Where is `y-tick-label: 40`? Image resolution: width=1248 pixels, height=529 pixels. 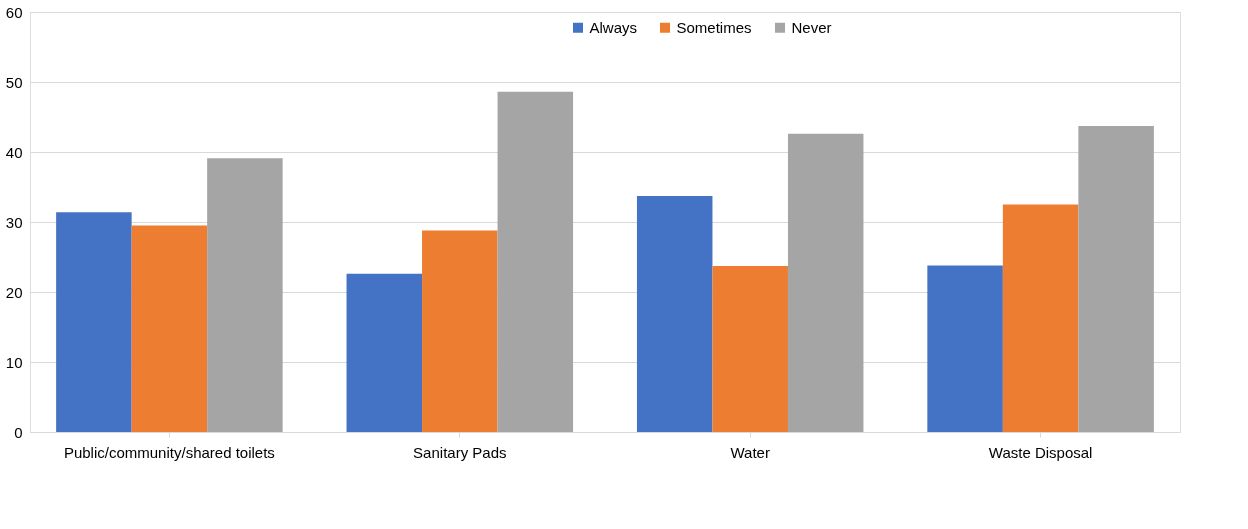
y-tick-label: 40 is located at coordinates (14, 152).